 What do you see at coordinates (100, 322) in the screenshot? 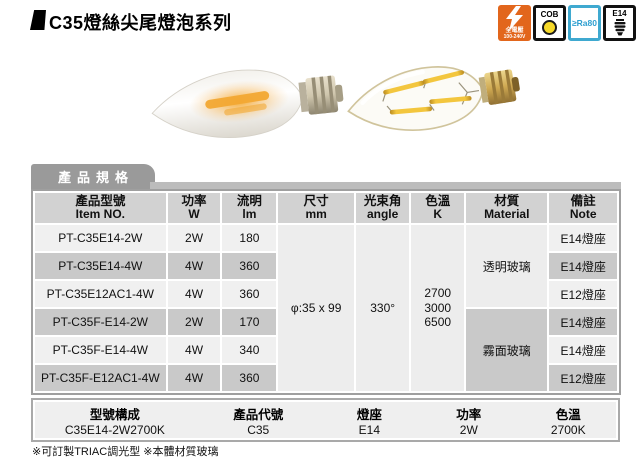
I see `cell-item: PT-C35F-E14-2W` at bounding box center [100, 322].